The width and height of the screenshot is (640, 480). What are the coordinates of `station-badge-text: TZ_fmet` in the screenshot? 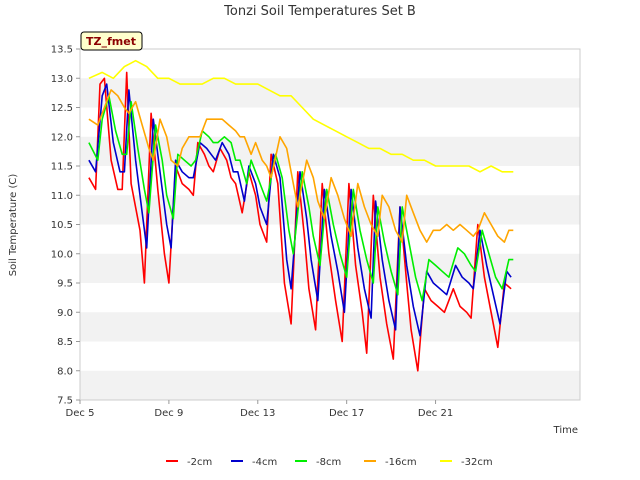 It's located at (111, 41).